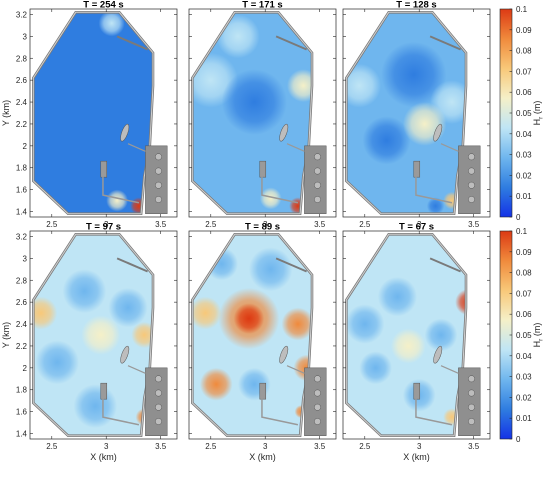  Describe the element at coordinates (524, 134) in the screenshot. I see `colorbar-tick-label: 0.04` at that location.